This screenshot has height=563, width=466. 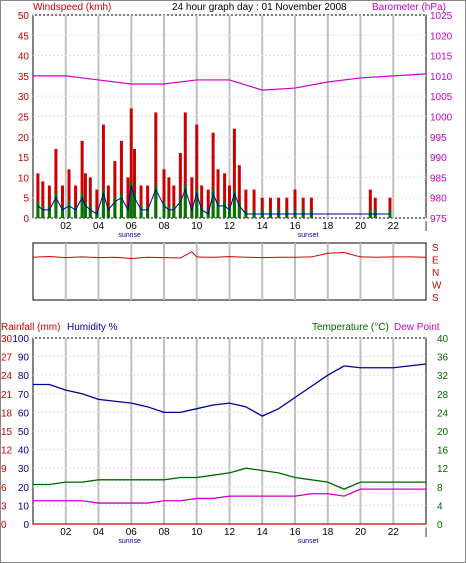 What do you see at coordinates (92, 327) in the screenshot?
I see `humidity-label: Humidity %` at bounding box center [92, 327].